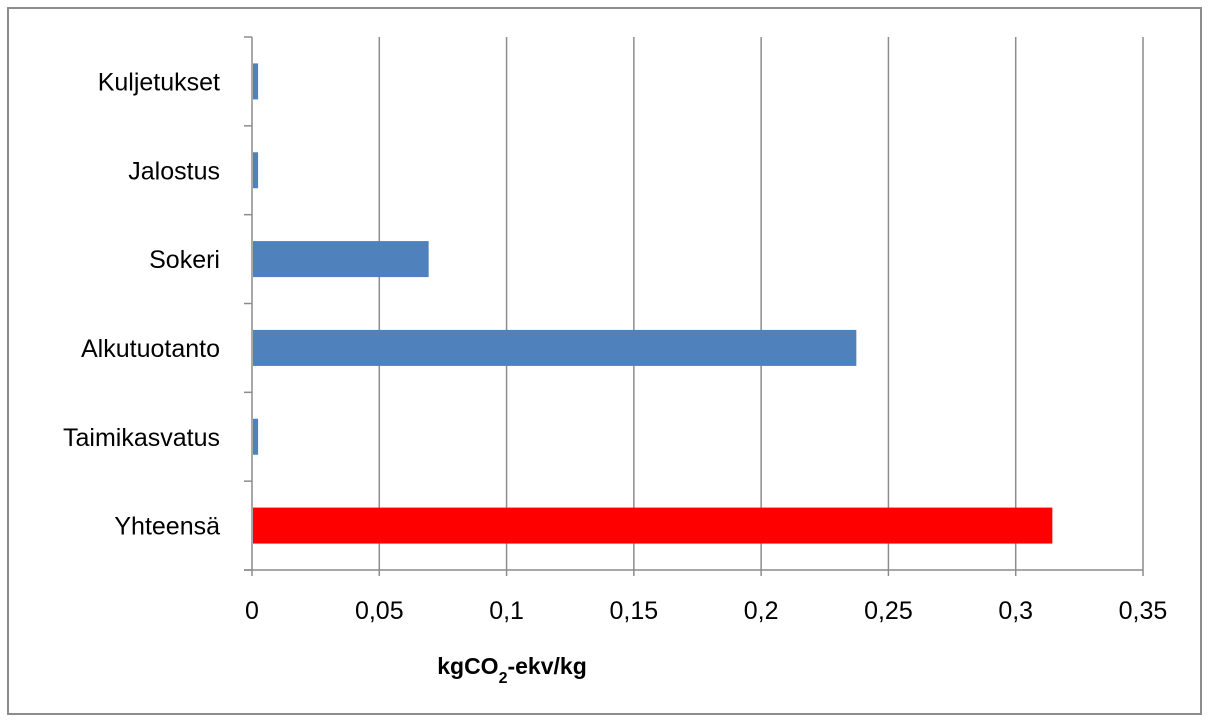 This screenshot has height=722, width=1211. What do you see at coordinates (634, 611) in the screenshot?
I see `x-tick-label: 0,15` at bounding box center [634, 611].